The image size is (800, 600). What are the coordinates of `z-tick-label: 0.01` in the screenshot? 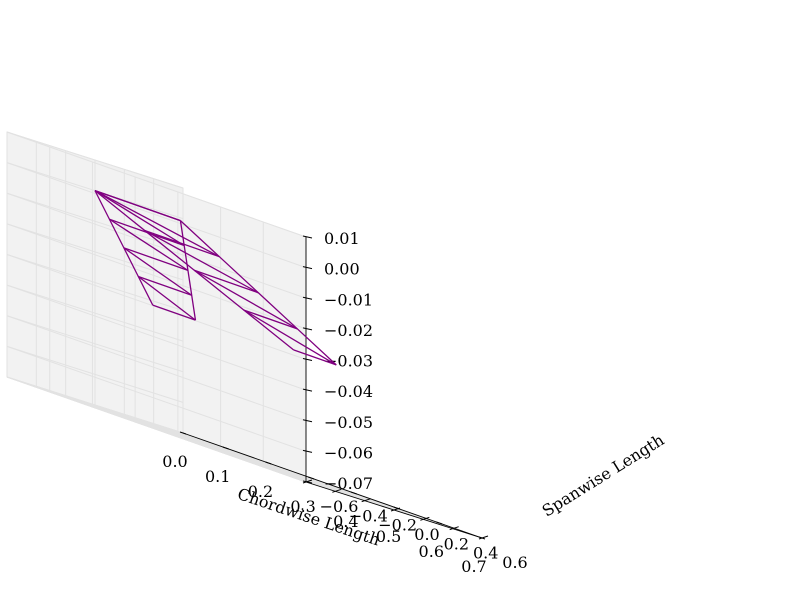 It's located at (342, 238).